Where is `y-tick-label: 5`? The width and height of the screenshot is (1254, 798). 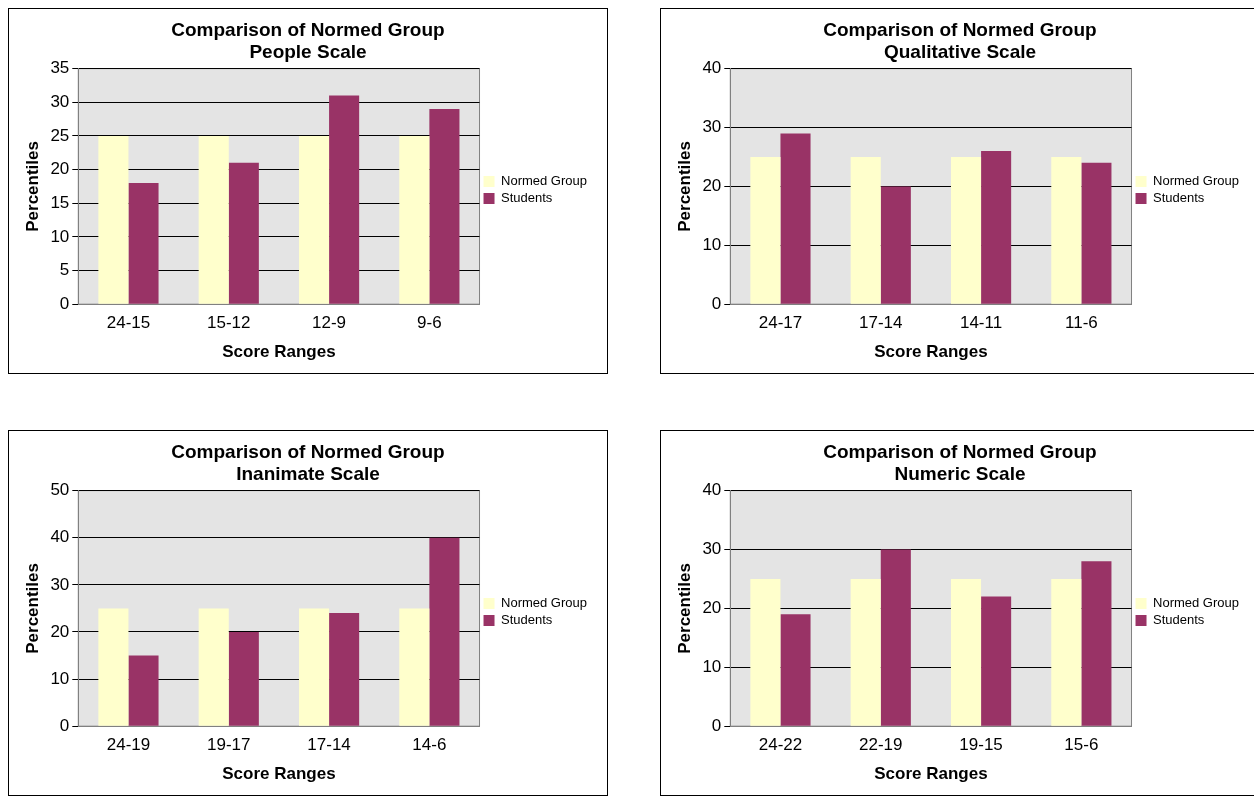
y-tick-label: 5 is located at coordinates (64, 270).